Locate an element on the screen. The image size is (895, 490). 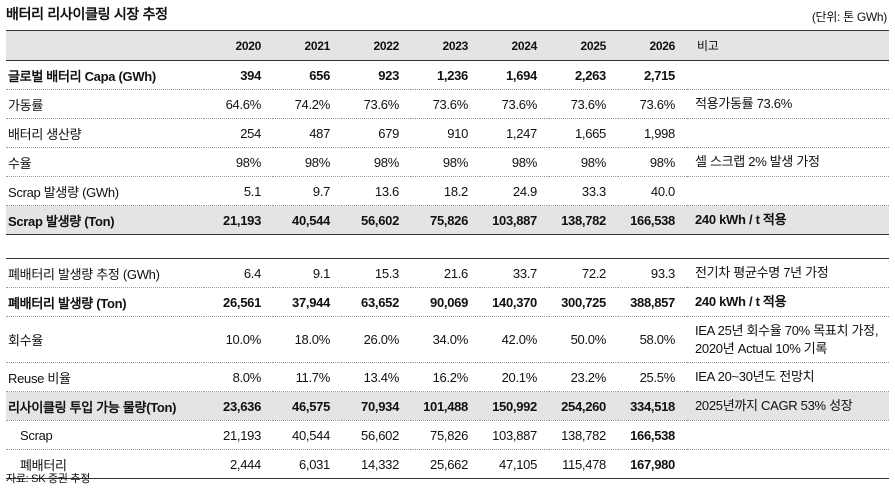
cell-value: 254 is located at coordinates (250, 133).